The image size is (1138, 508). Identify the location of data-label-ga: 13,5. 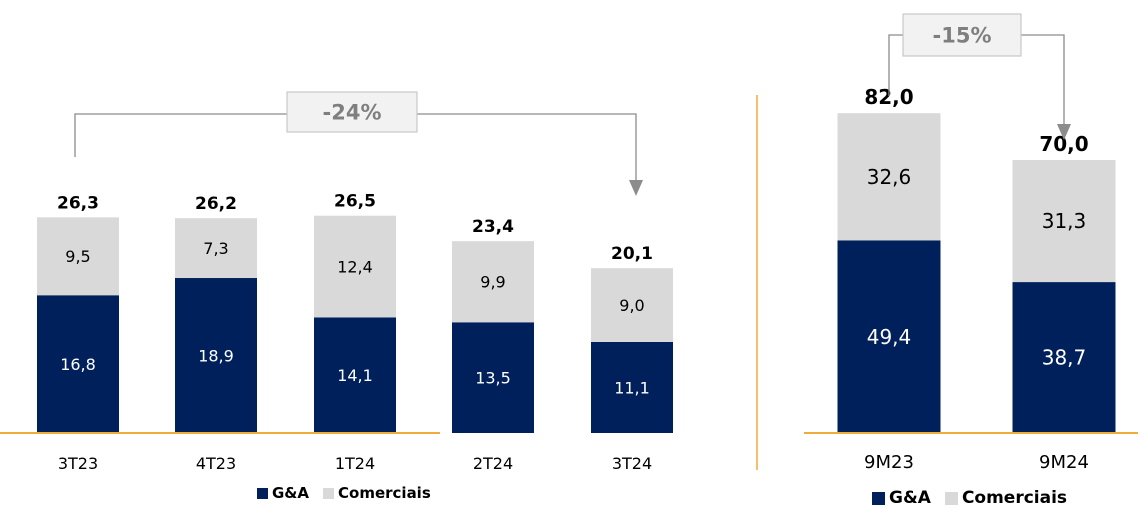
(493, 377).